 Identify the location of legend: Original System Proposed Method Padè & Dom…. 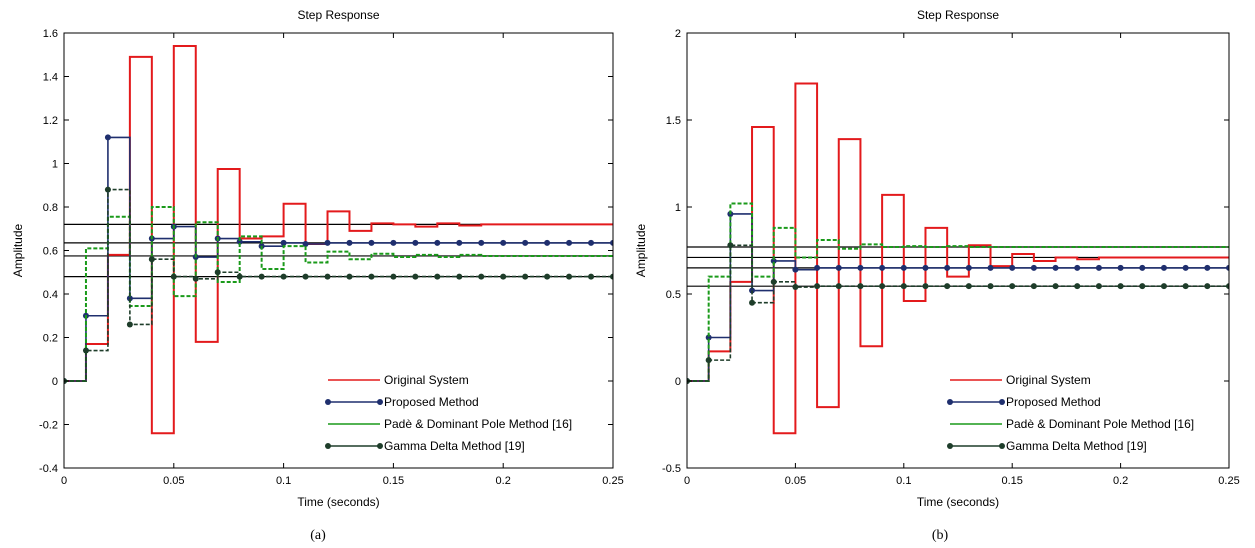
(448, 413).